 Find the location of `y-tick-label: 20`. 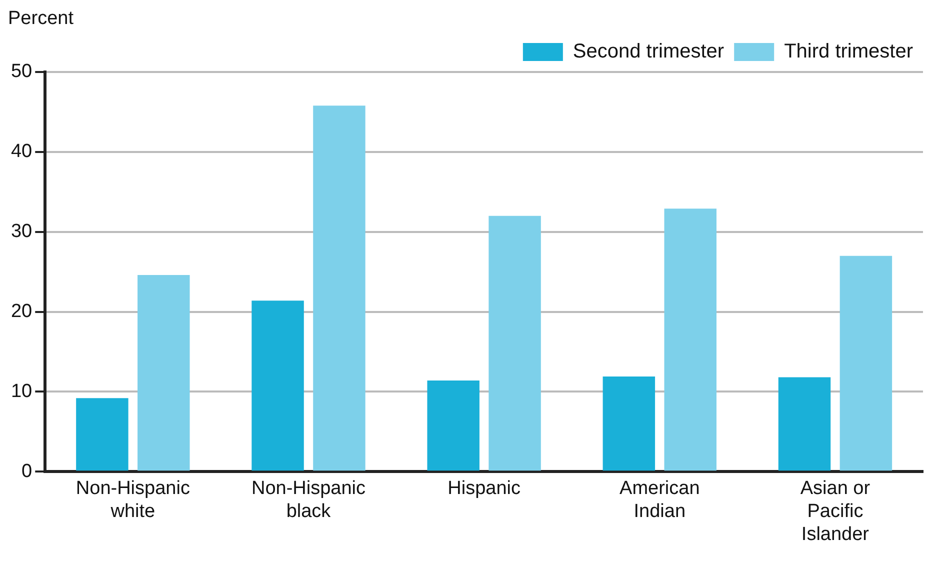

y-tick-label: 20 is located at coordinates (21, 311).